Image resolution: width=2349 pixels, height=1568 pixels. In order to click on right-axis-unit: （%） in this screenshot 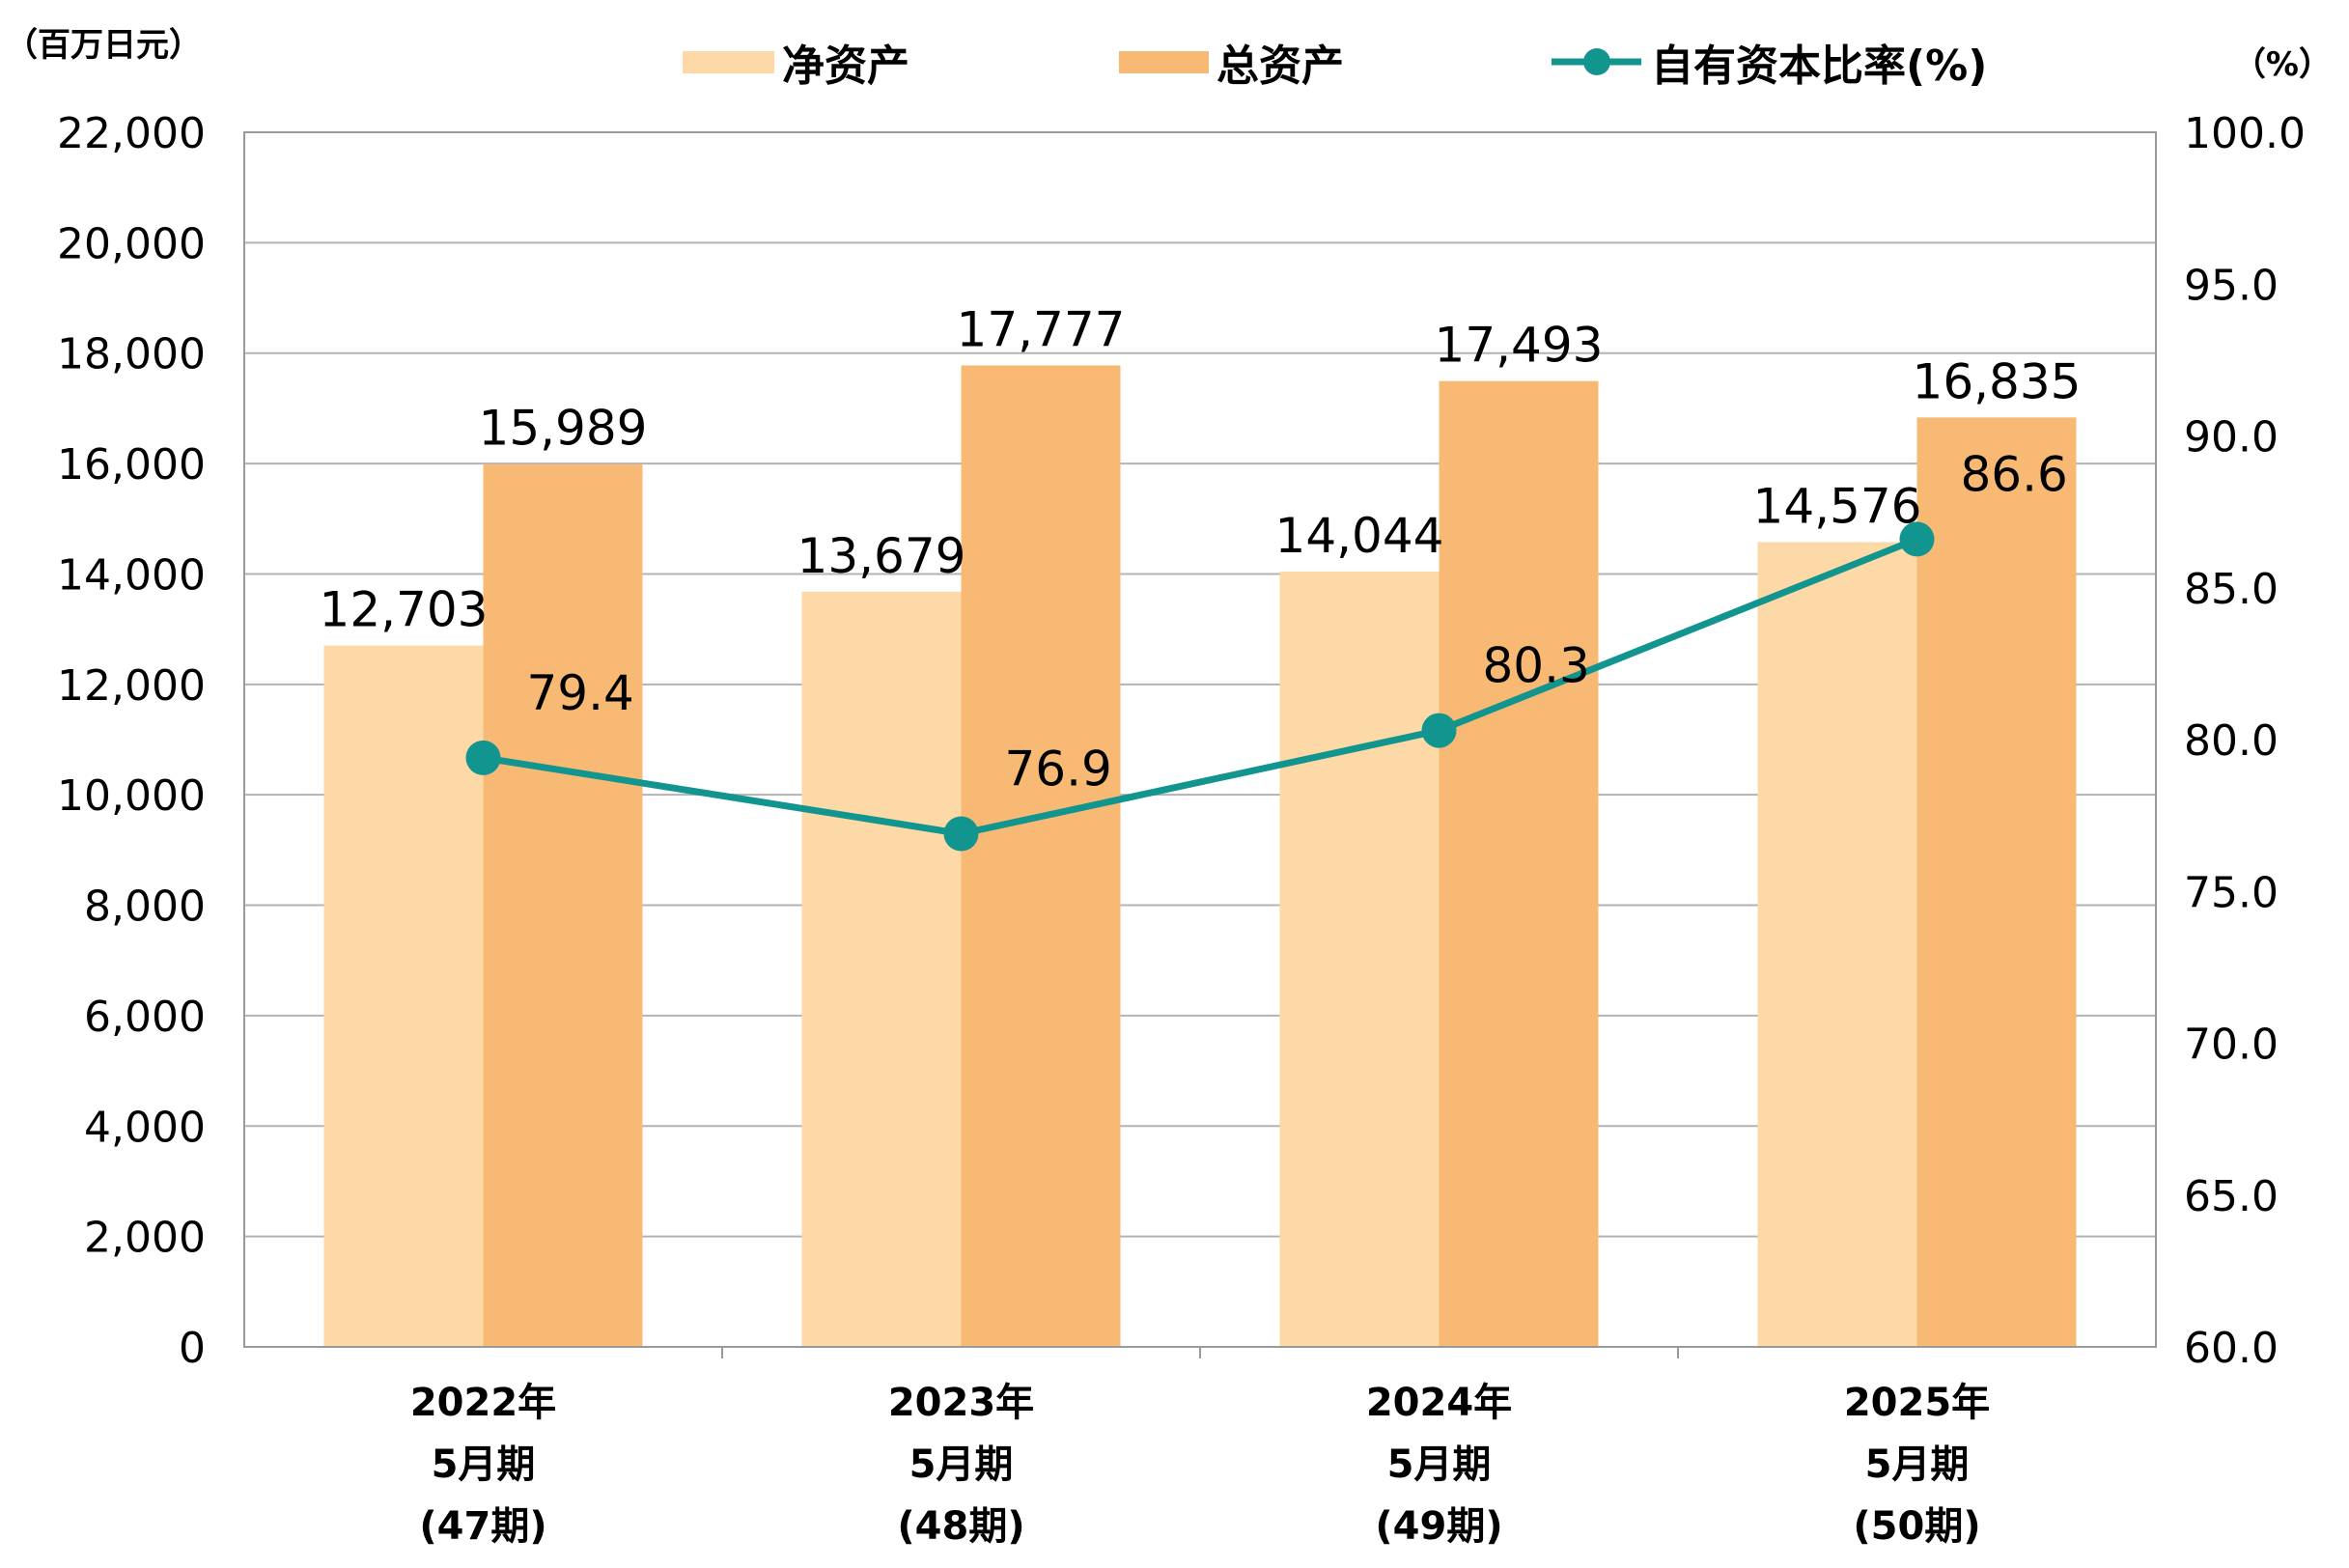, I will do `click(2282, 64)`.